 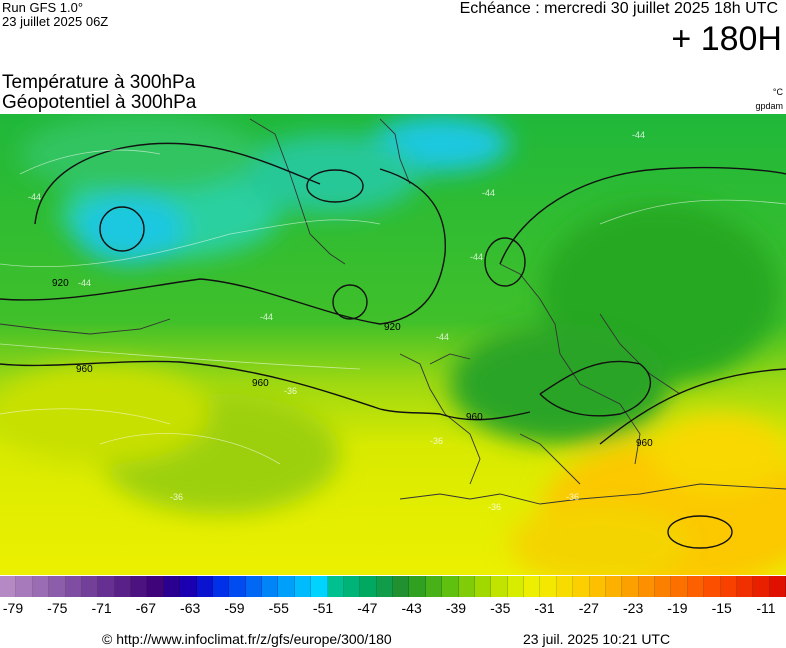 What do you see at coordinates (190, 608) in the screenshot?
I see `color-scale-tick-label: -63` at bounding box center [190, 608].